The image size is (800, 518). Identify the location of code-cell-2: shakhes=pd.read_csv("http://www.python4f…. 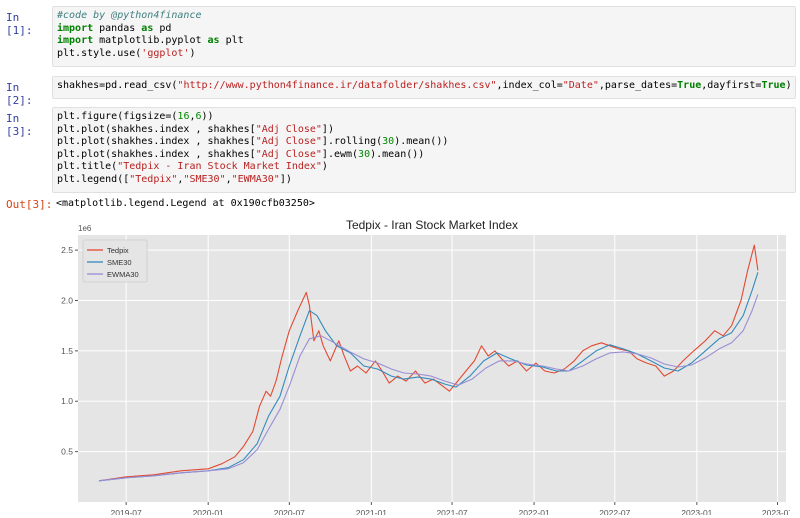
(424, 87).